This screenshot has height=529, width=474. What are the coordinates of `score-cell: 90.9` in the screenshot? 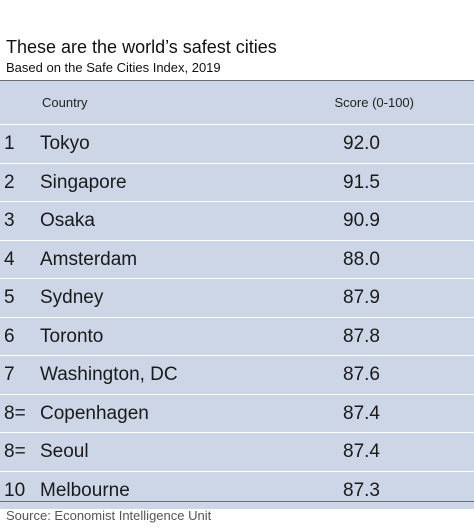 It's located at (361, 220).